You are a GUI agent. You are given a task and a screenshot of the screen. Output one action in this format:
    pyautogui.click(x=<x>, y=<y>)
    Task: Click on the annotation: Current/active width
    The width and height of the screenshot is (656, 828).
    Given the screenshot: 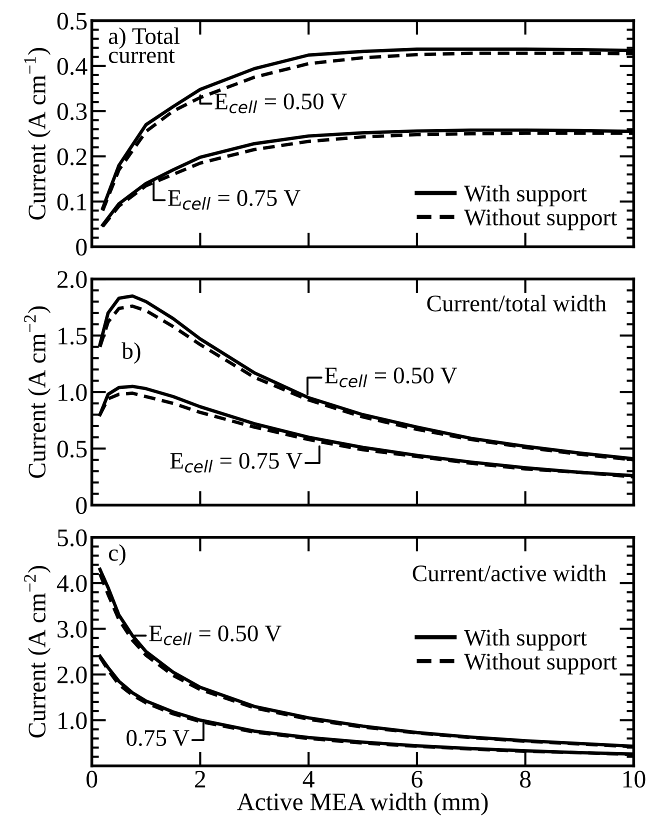 What is the action you would take?
    pyautogui.click(x=509, y=573)
    